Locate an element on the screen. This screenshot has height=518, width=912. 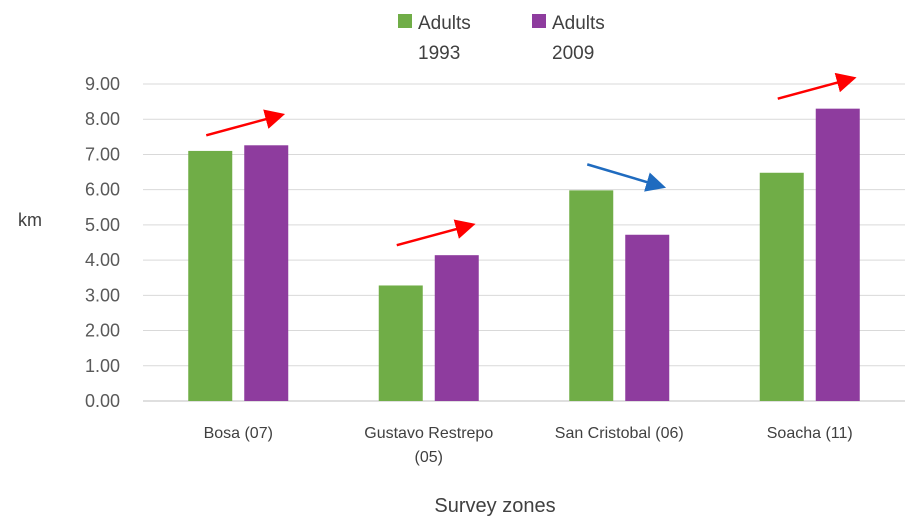
x-category-label: Bosa (07) is located at coordinates (238, 433).